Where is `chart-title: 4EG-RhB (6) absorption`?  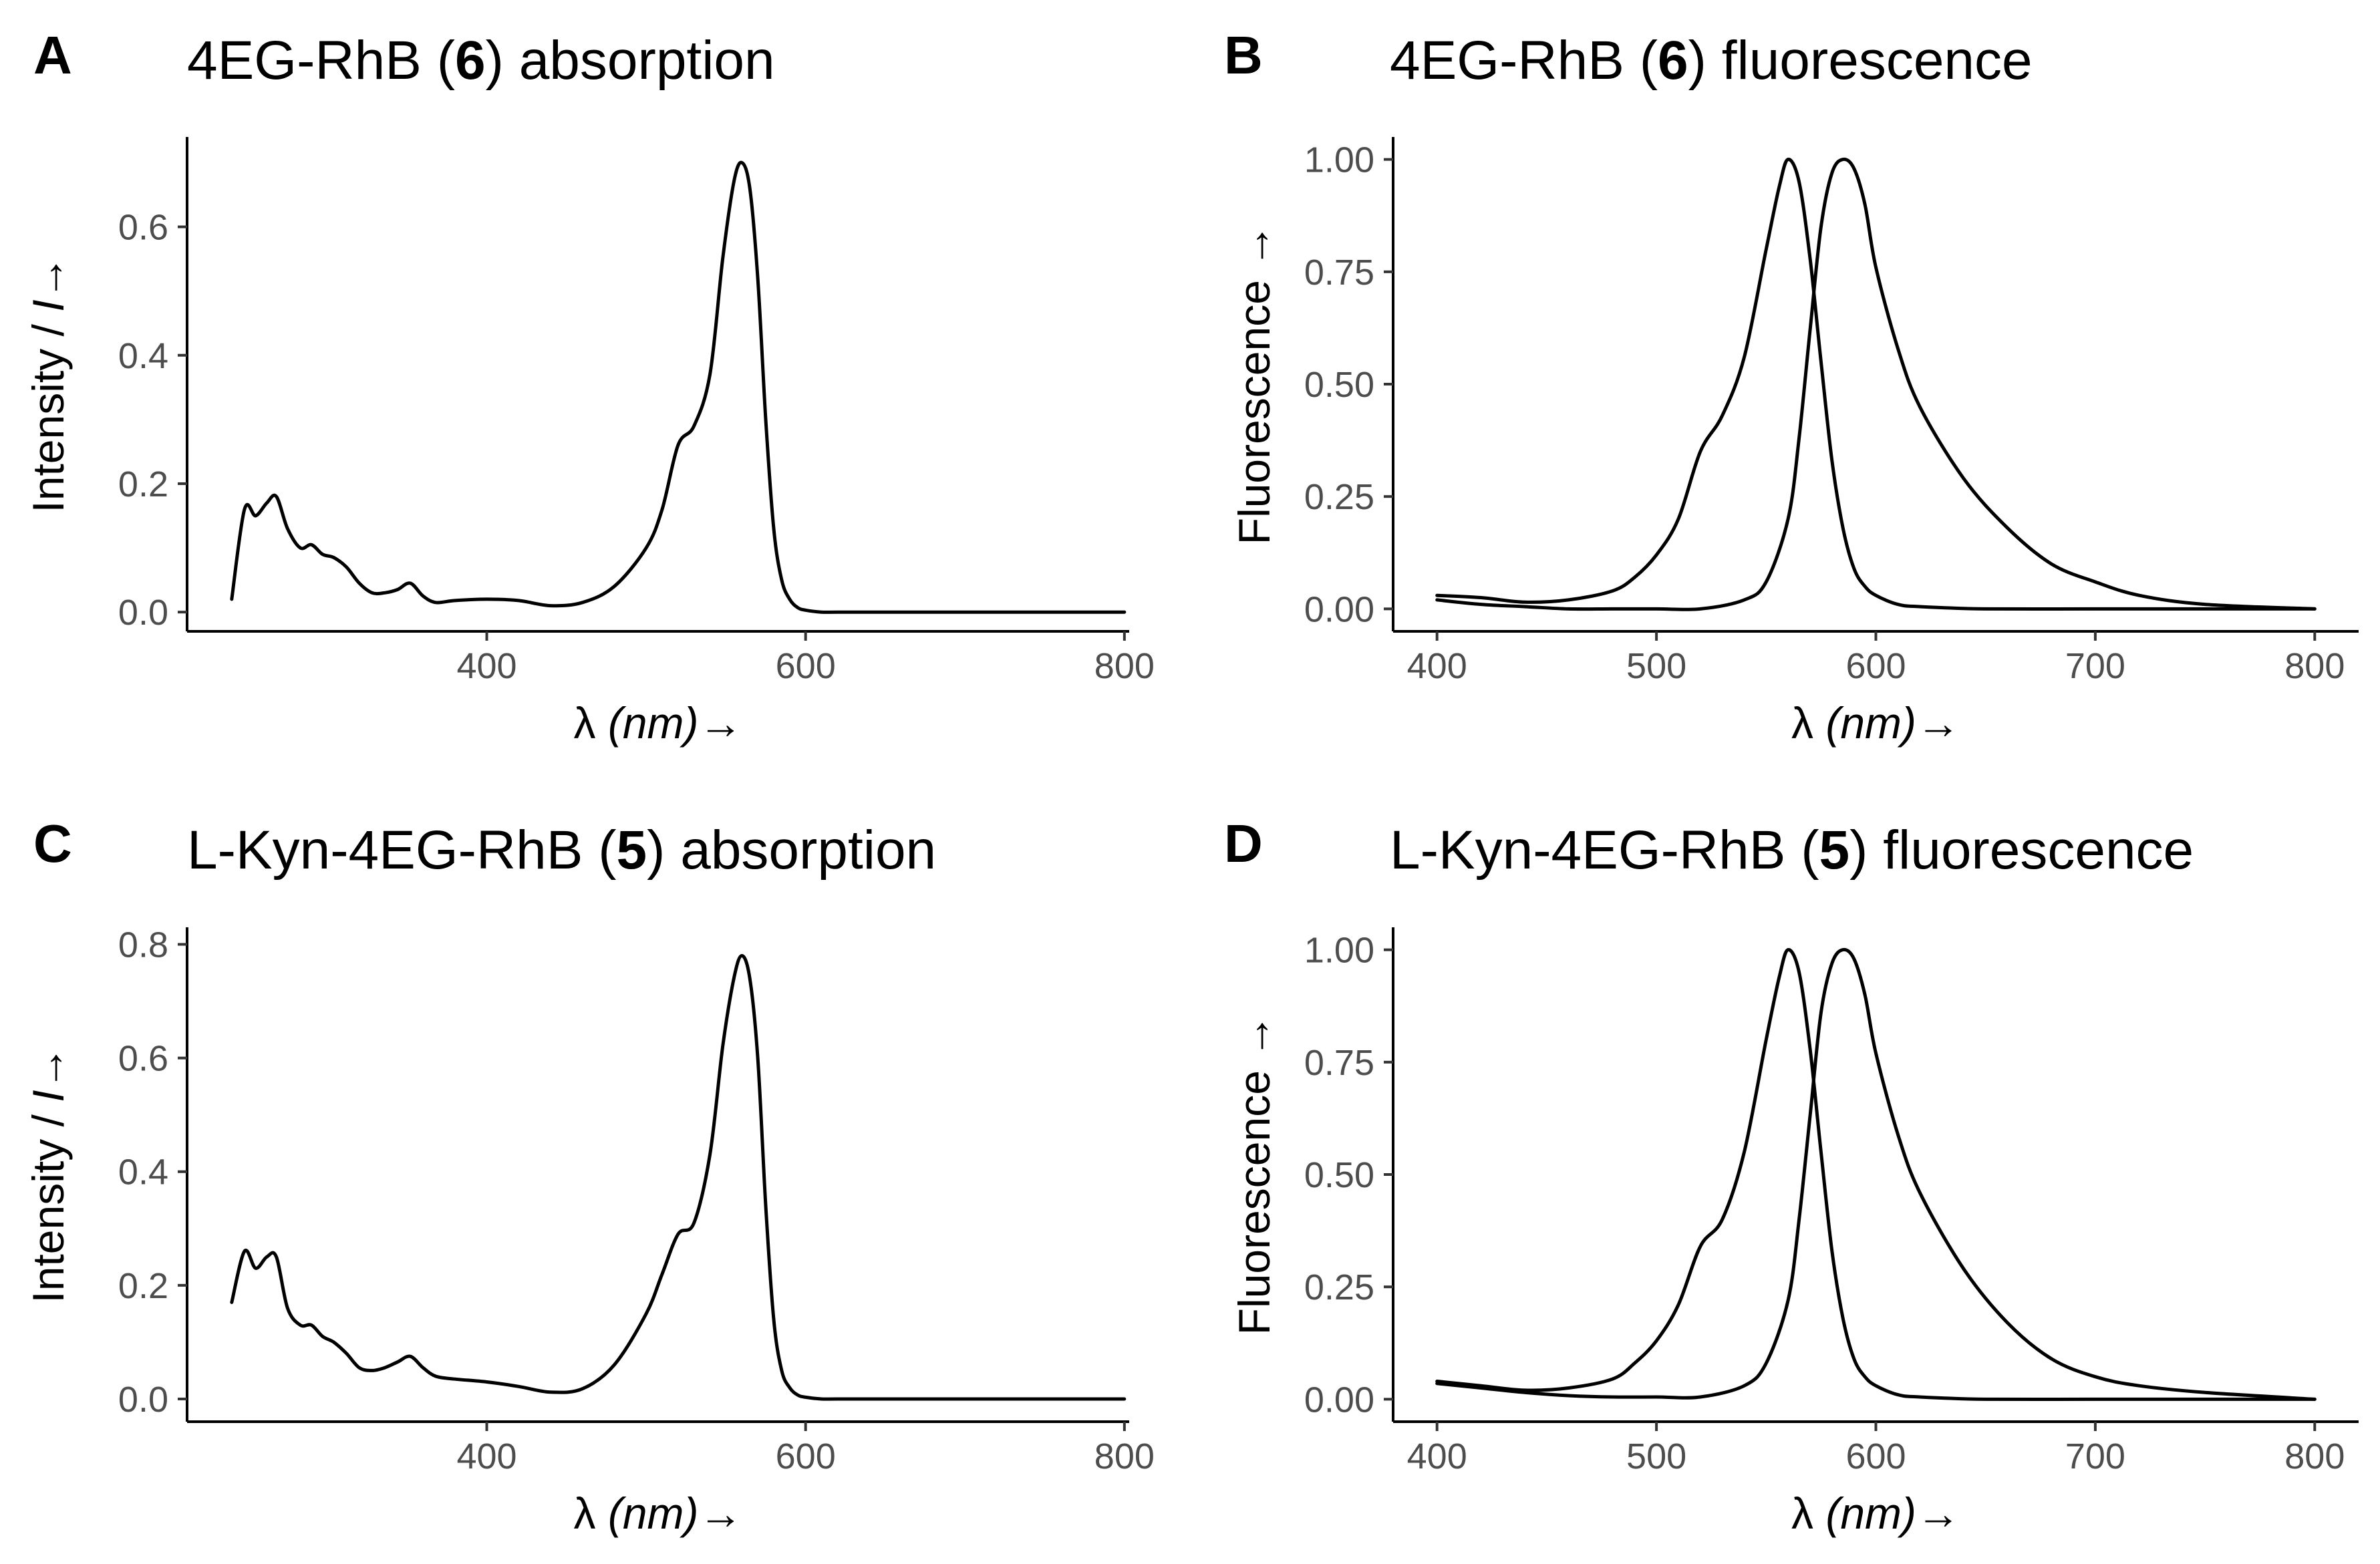 chart-title: 4EG-RhB (6) absorption is located at coordinates (481, 60).